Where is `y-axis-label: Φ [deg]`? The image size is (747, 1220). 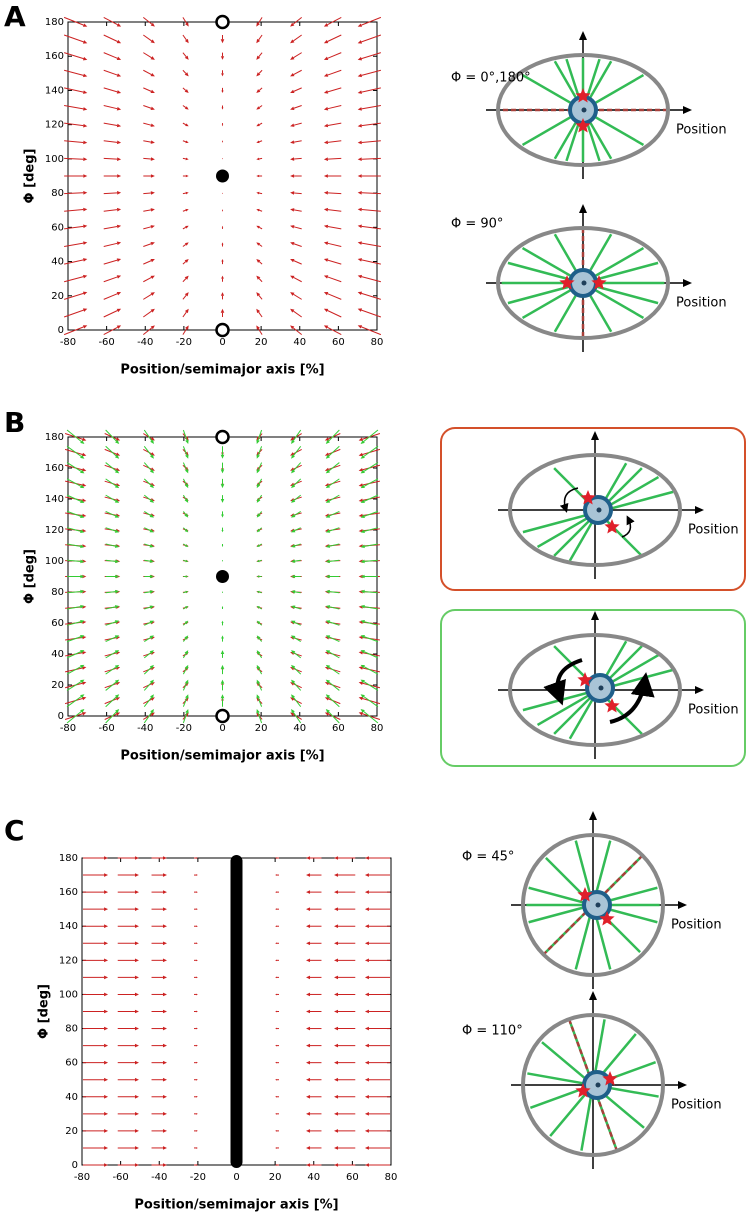
y-axis-label: Φ [deg] is located at coordinates (44, 1011).